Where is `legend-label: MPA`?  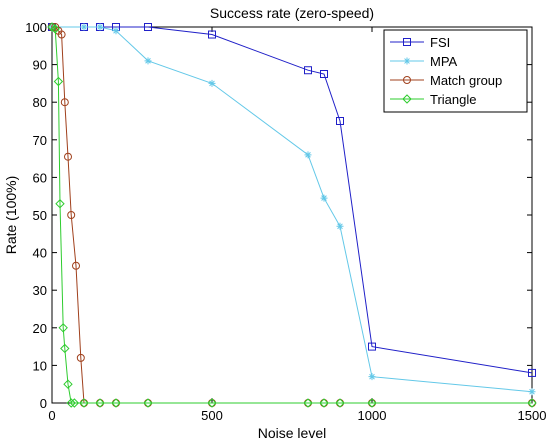
legend-label: MPA is located at coordinates (444, 61).